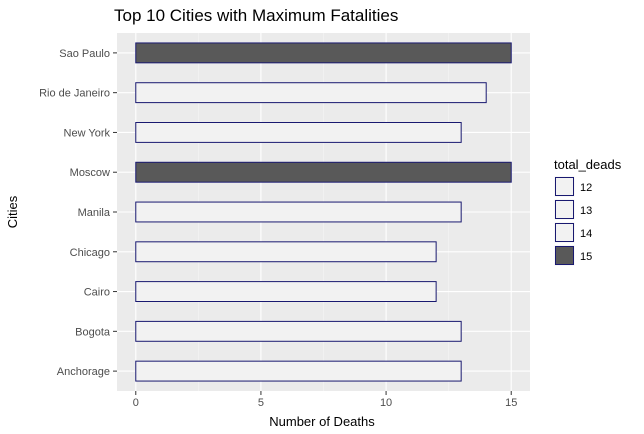 The image size is (644, 434). I want to click on bar-anchorage, so click(298, 371).